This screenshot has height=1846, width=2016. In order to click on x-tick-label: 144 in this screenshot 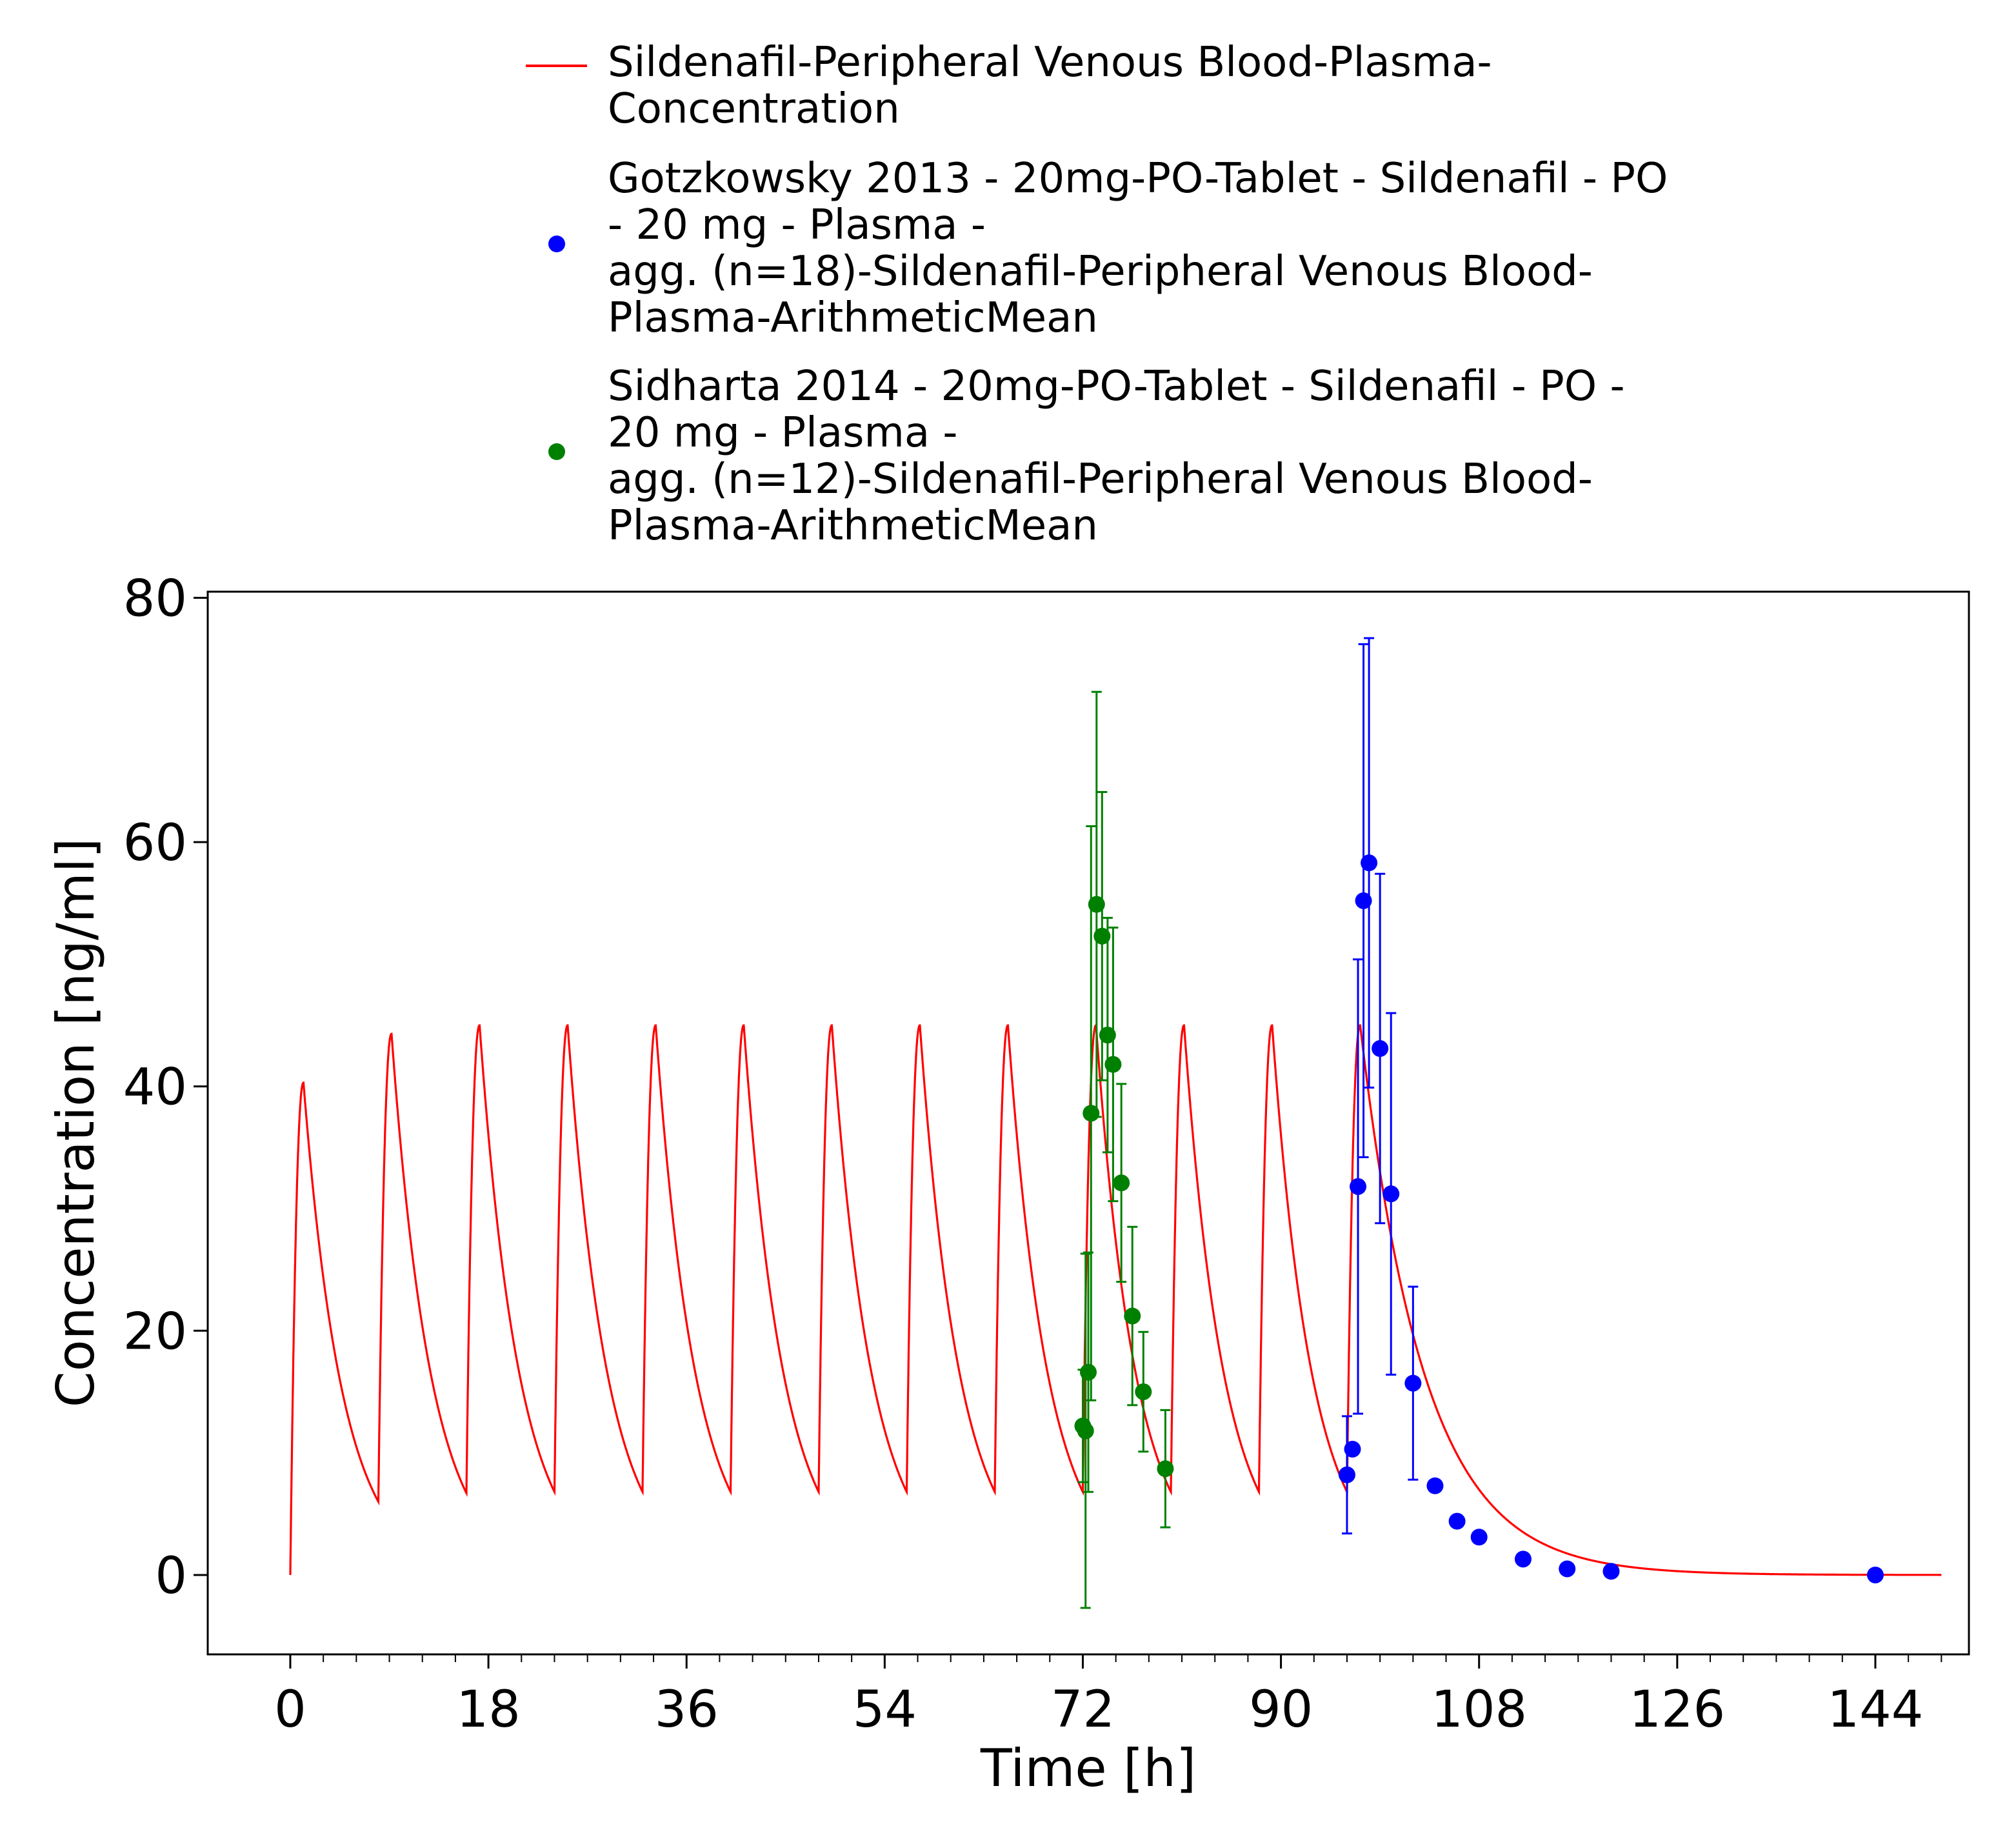, I will do `click(1876, 1710)`.